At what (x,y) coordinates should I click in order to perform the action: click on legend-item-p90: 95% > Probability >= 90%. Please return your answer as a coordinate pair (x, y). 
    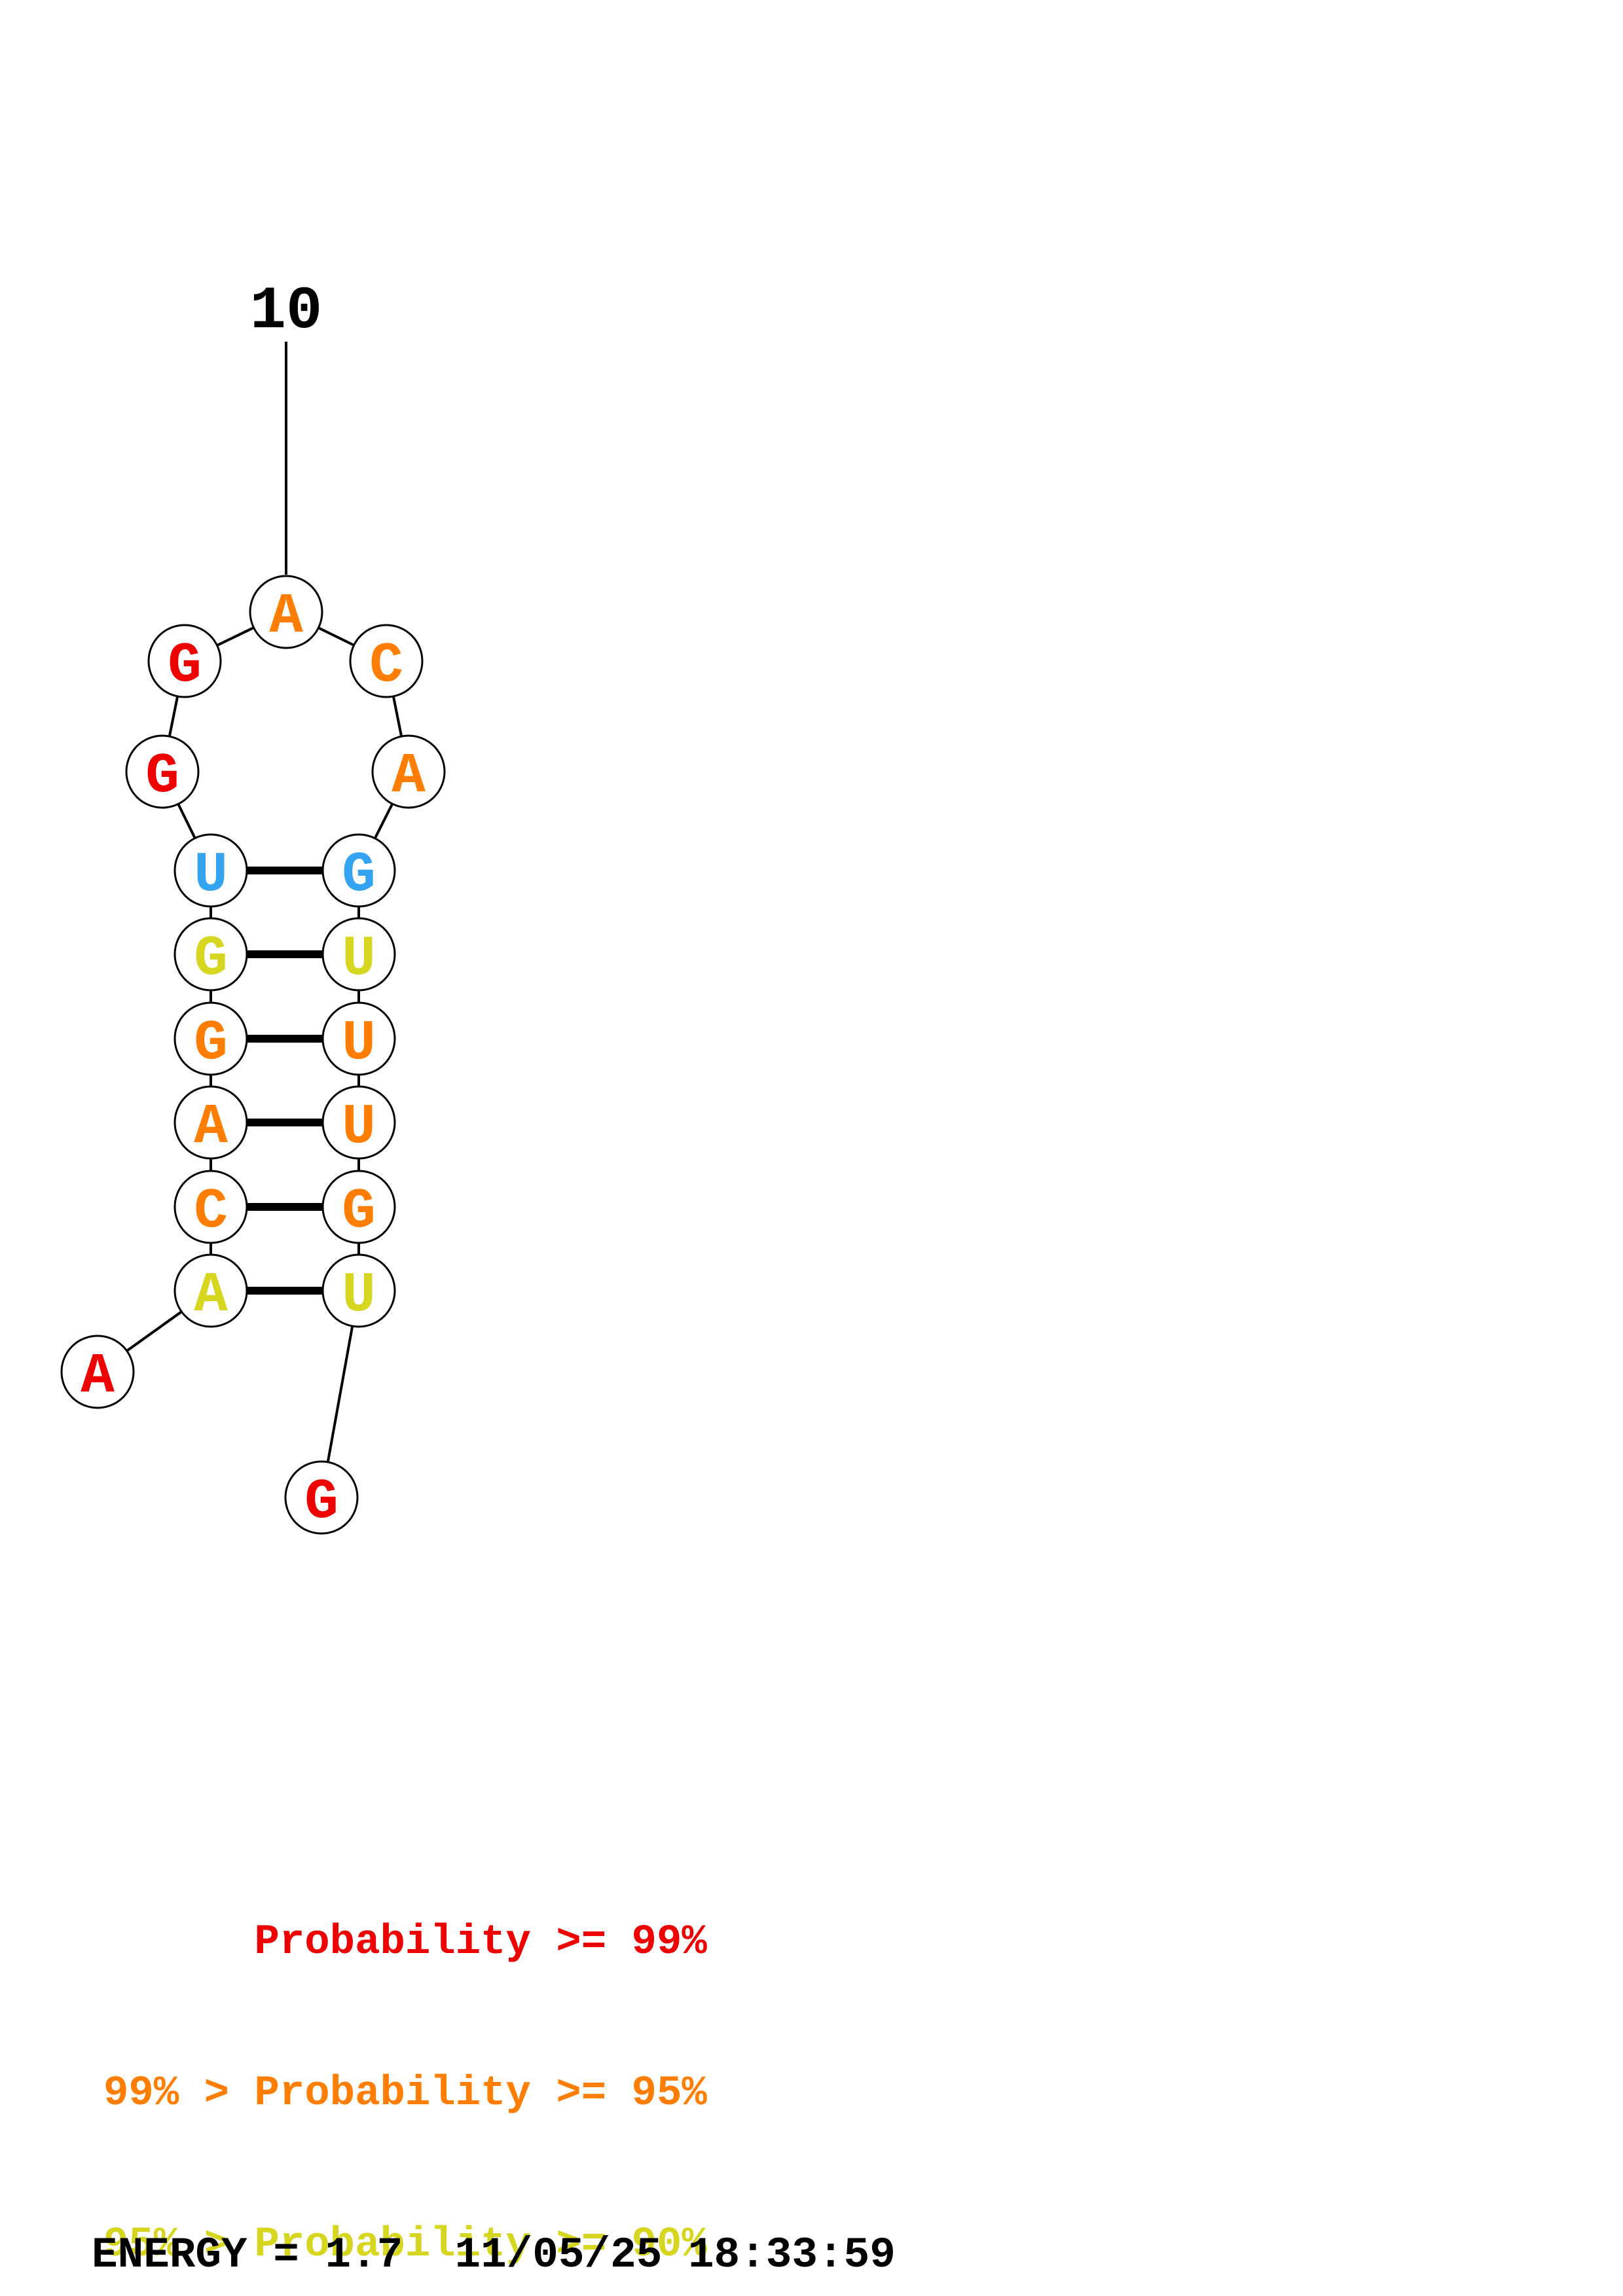
    Looking at the image, I should click on (405, 2245).